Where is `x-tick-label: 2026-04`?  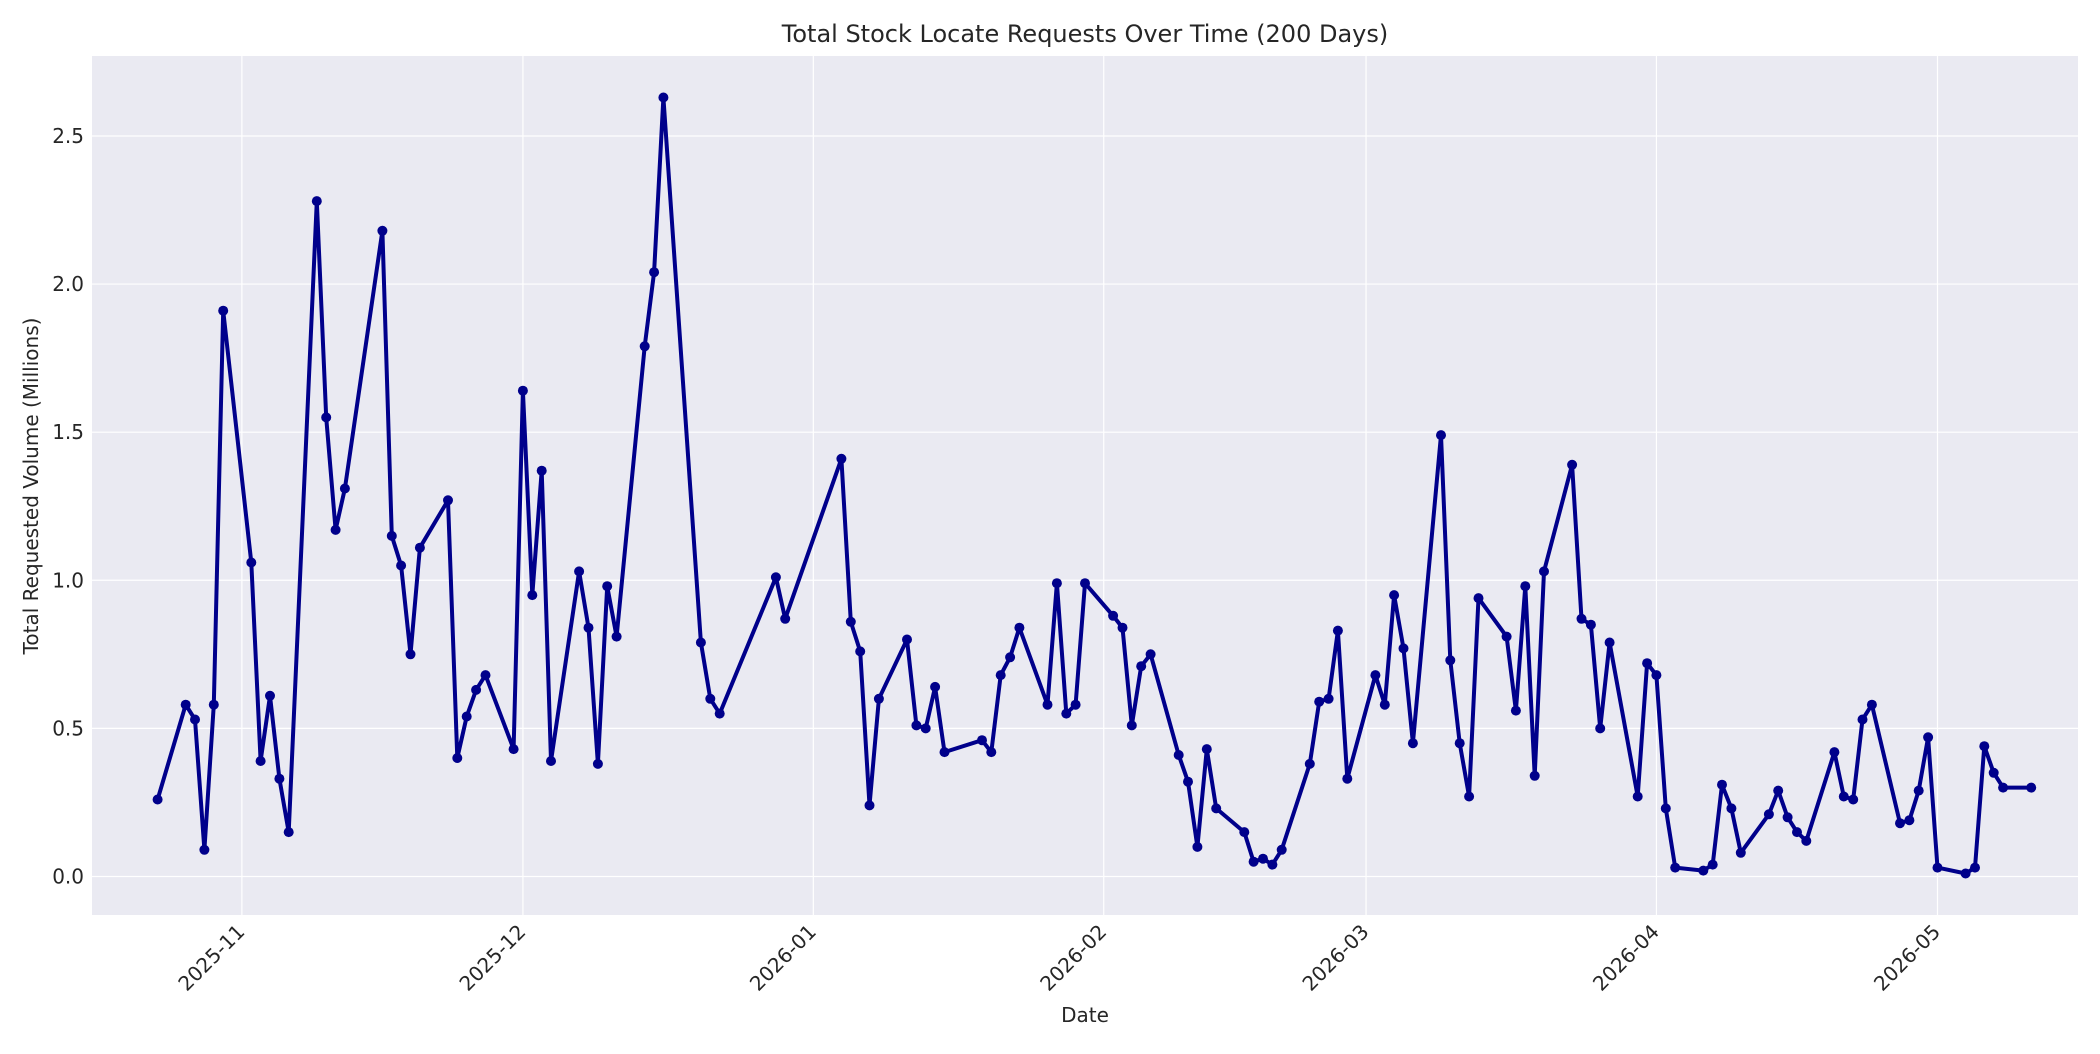
x-tick-label: 2026-04 is located at coordinates (1626, 958).